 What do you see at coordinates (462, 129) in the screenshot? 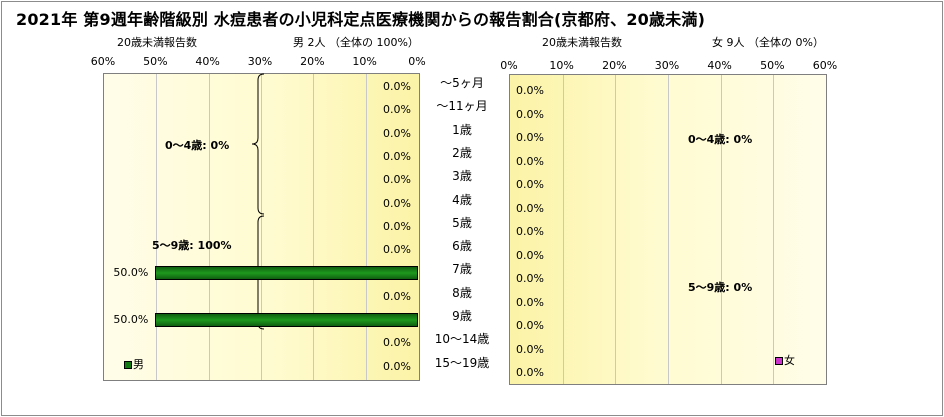
I see `age-label: 1歳` at bounding box center [462, 129].